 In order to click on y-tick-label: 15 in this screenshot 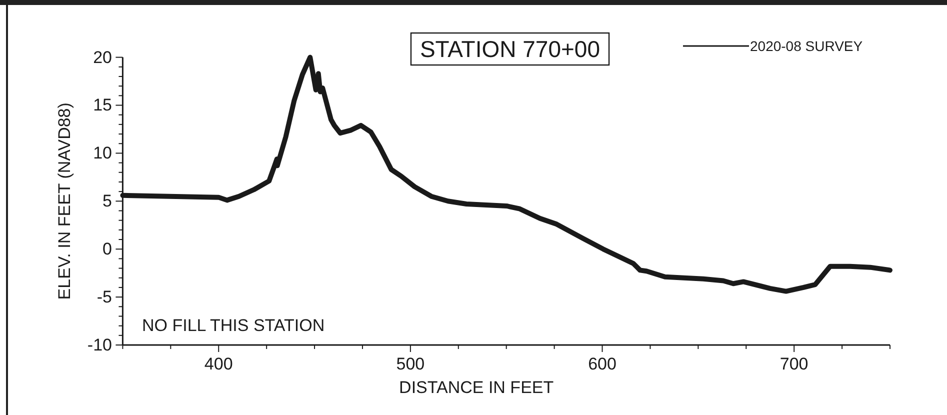, I will do `click(102, 105)`.